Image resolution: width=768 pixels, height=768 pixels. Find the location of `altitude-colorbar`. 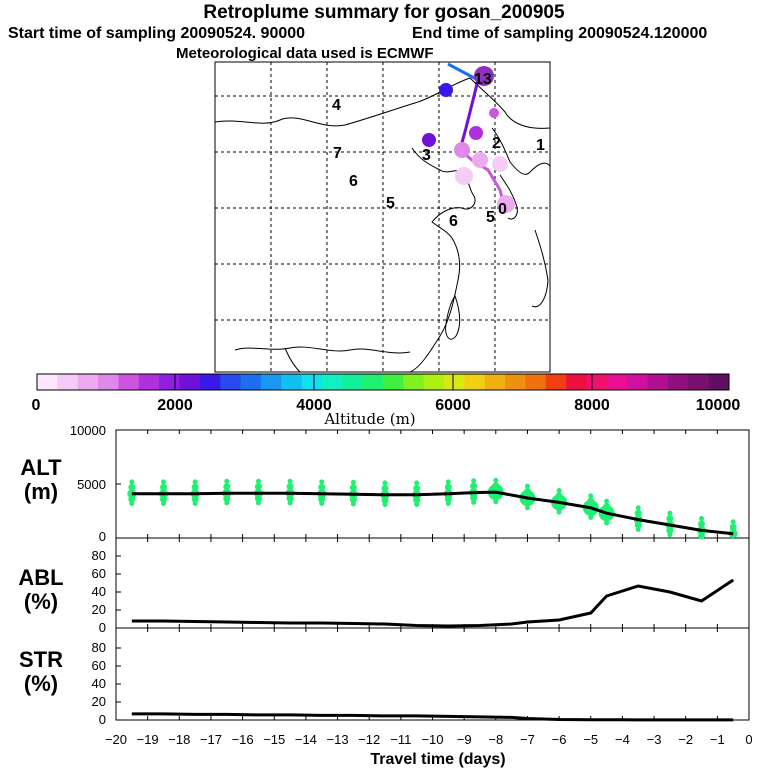

altitude-colorbar is located at coordinates (383, 382).